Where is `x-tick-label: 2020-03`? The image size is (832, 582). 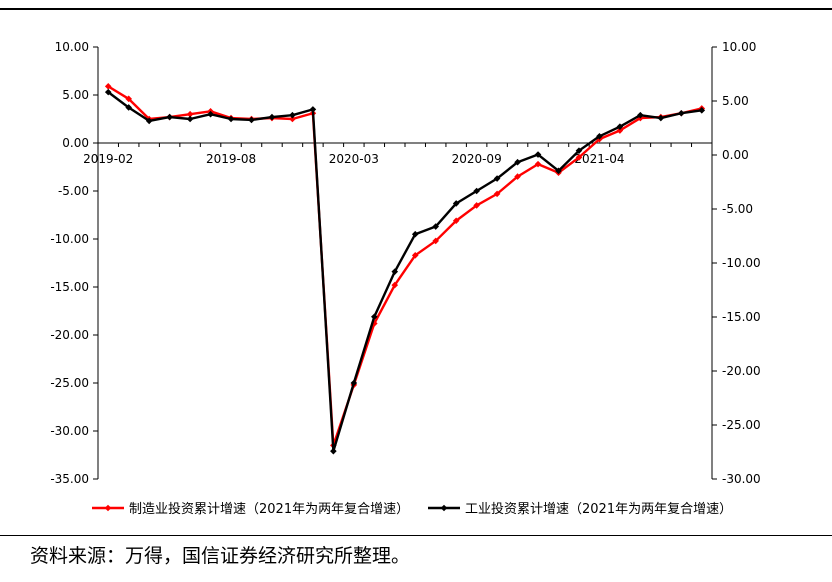
x-tick-label: 2020-03 is located at coordinates (354, 159).